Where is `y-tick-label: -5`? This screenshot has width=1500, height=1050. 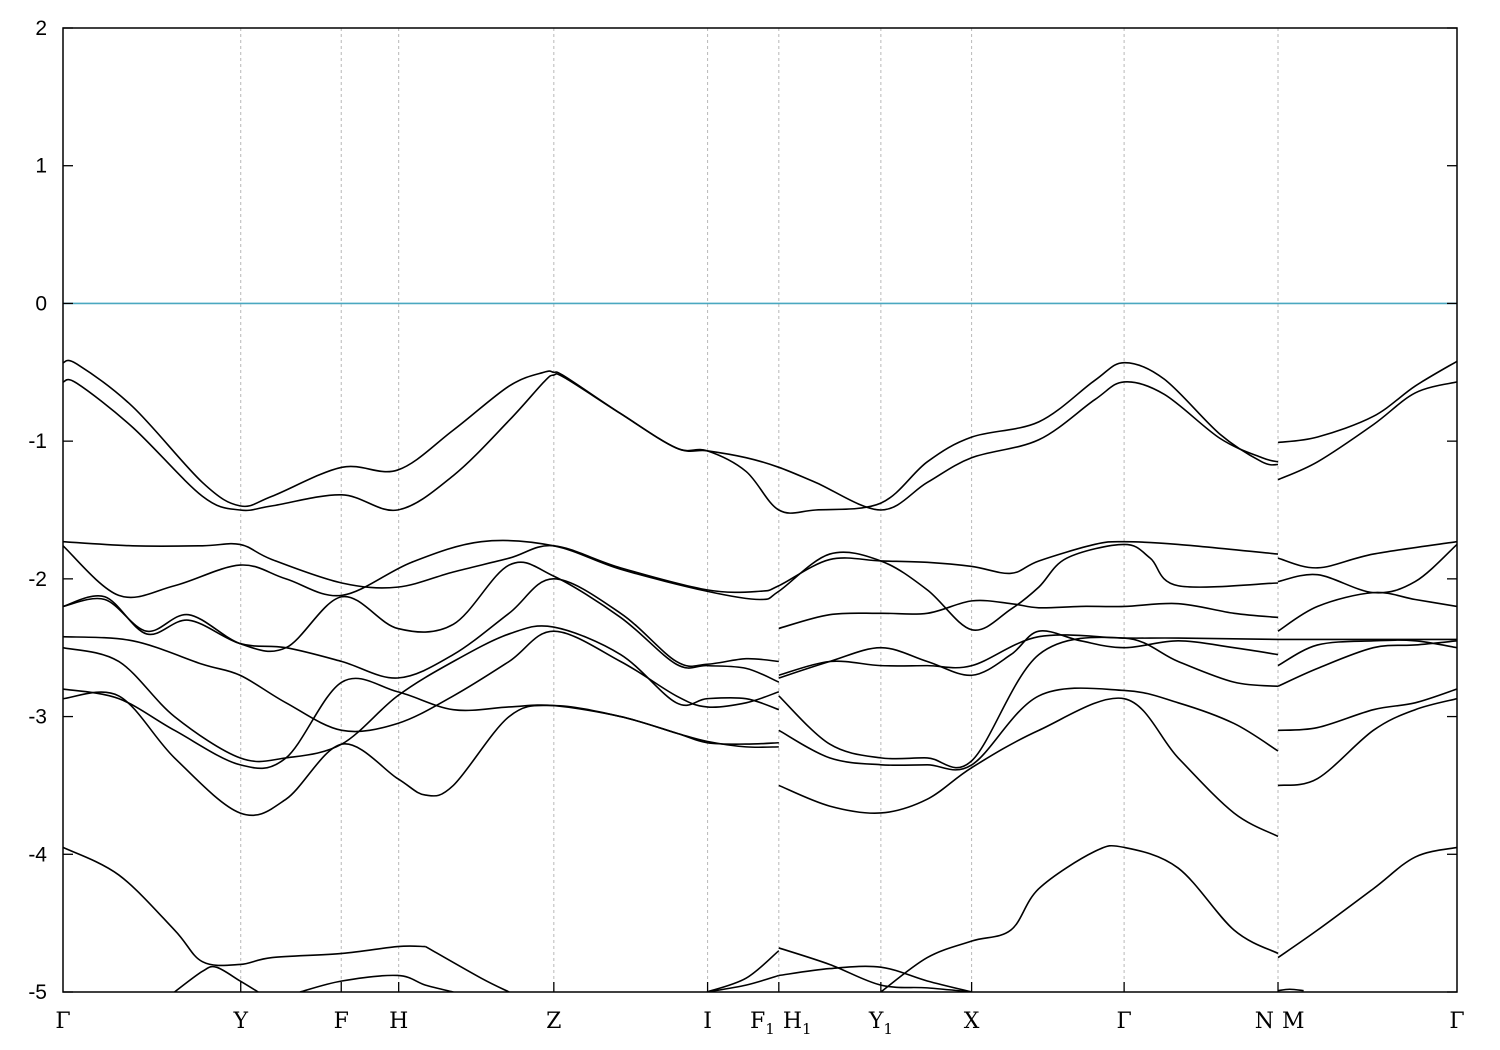 y-tick-label: -5 is located at coordinates (37, 992).